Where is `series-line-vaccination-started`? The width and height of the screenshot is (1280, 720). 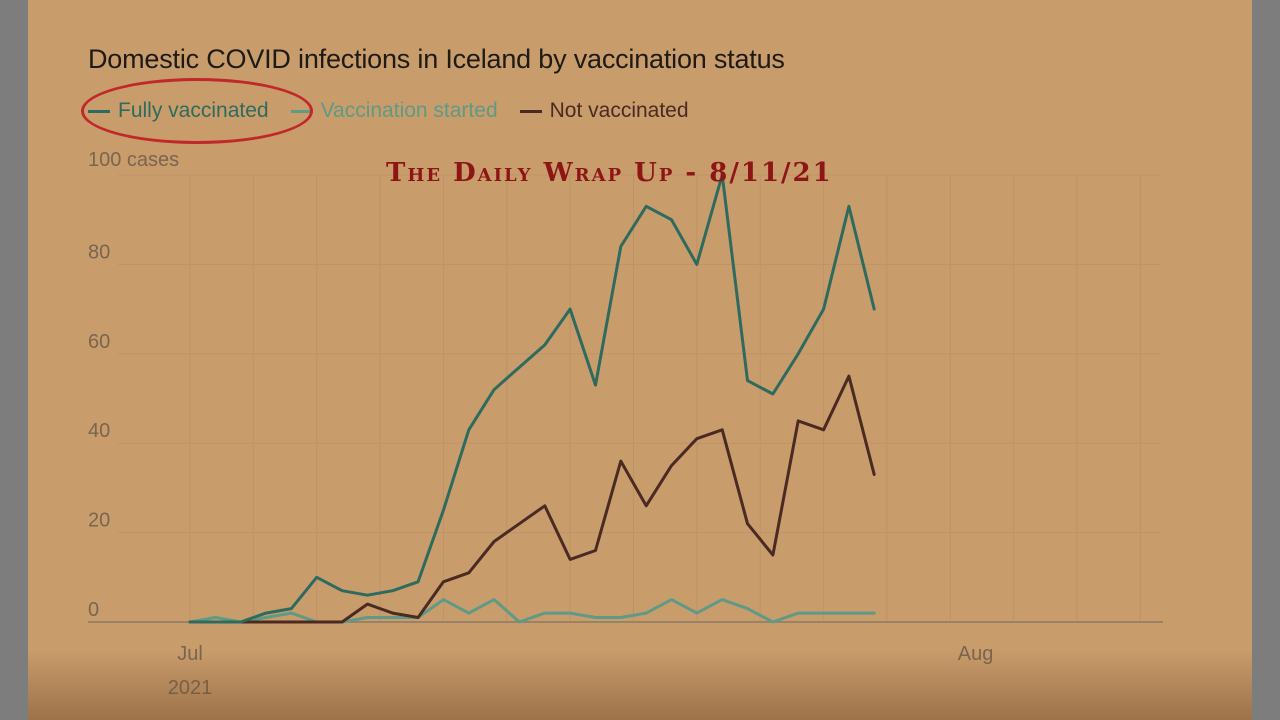
series-line-vaccination-started is located at coordinates (532, 611).